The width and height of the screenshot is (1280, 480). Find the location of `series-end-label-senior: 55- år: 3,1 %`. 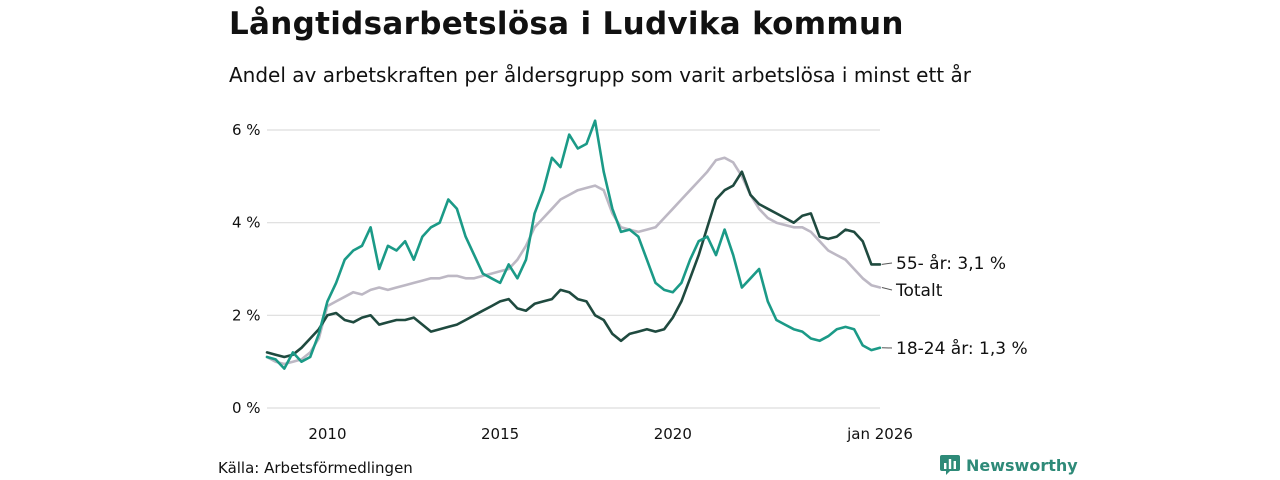

series-end-label-senior: 55- år: 3,1 % is located at coordinates (951, 263).